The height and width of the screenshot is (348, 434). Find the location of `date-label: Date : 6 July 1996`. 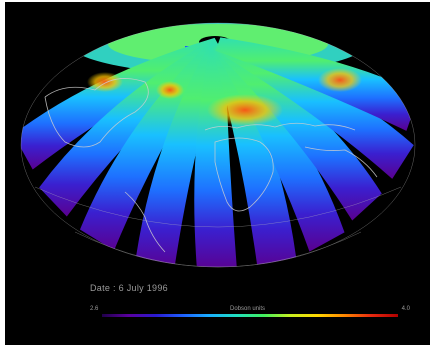

date-label: Date : 6 July 1996 is located at coordinates (129, 288).